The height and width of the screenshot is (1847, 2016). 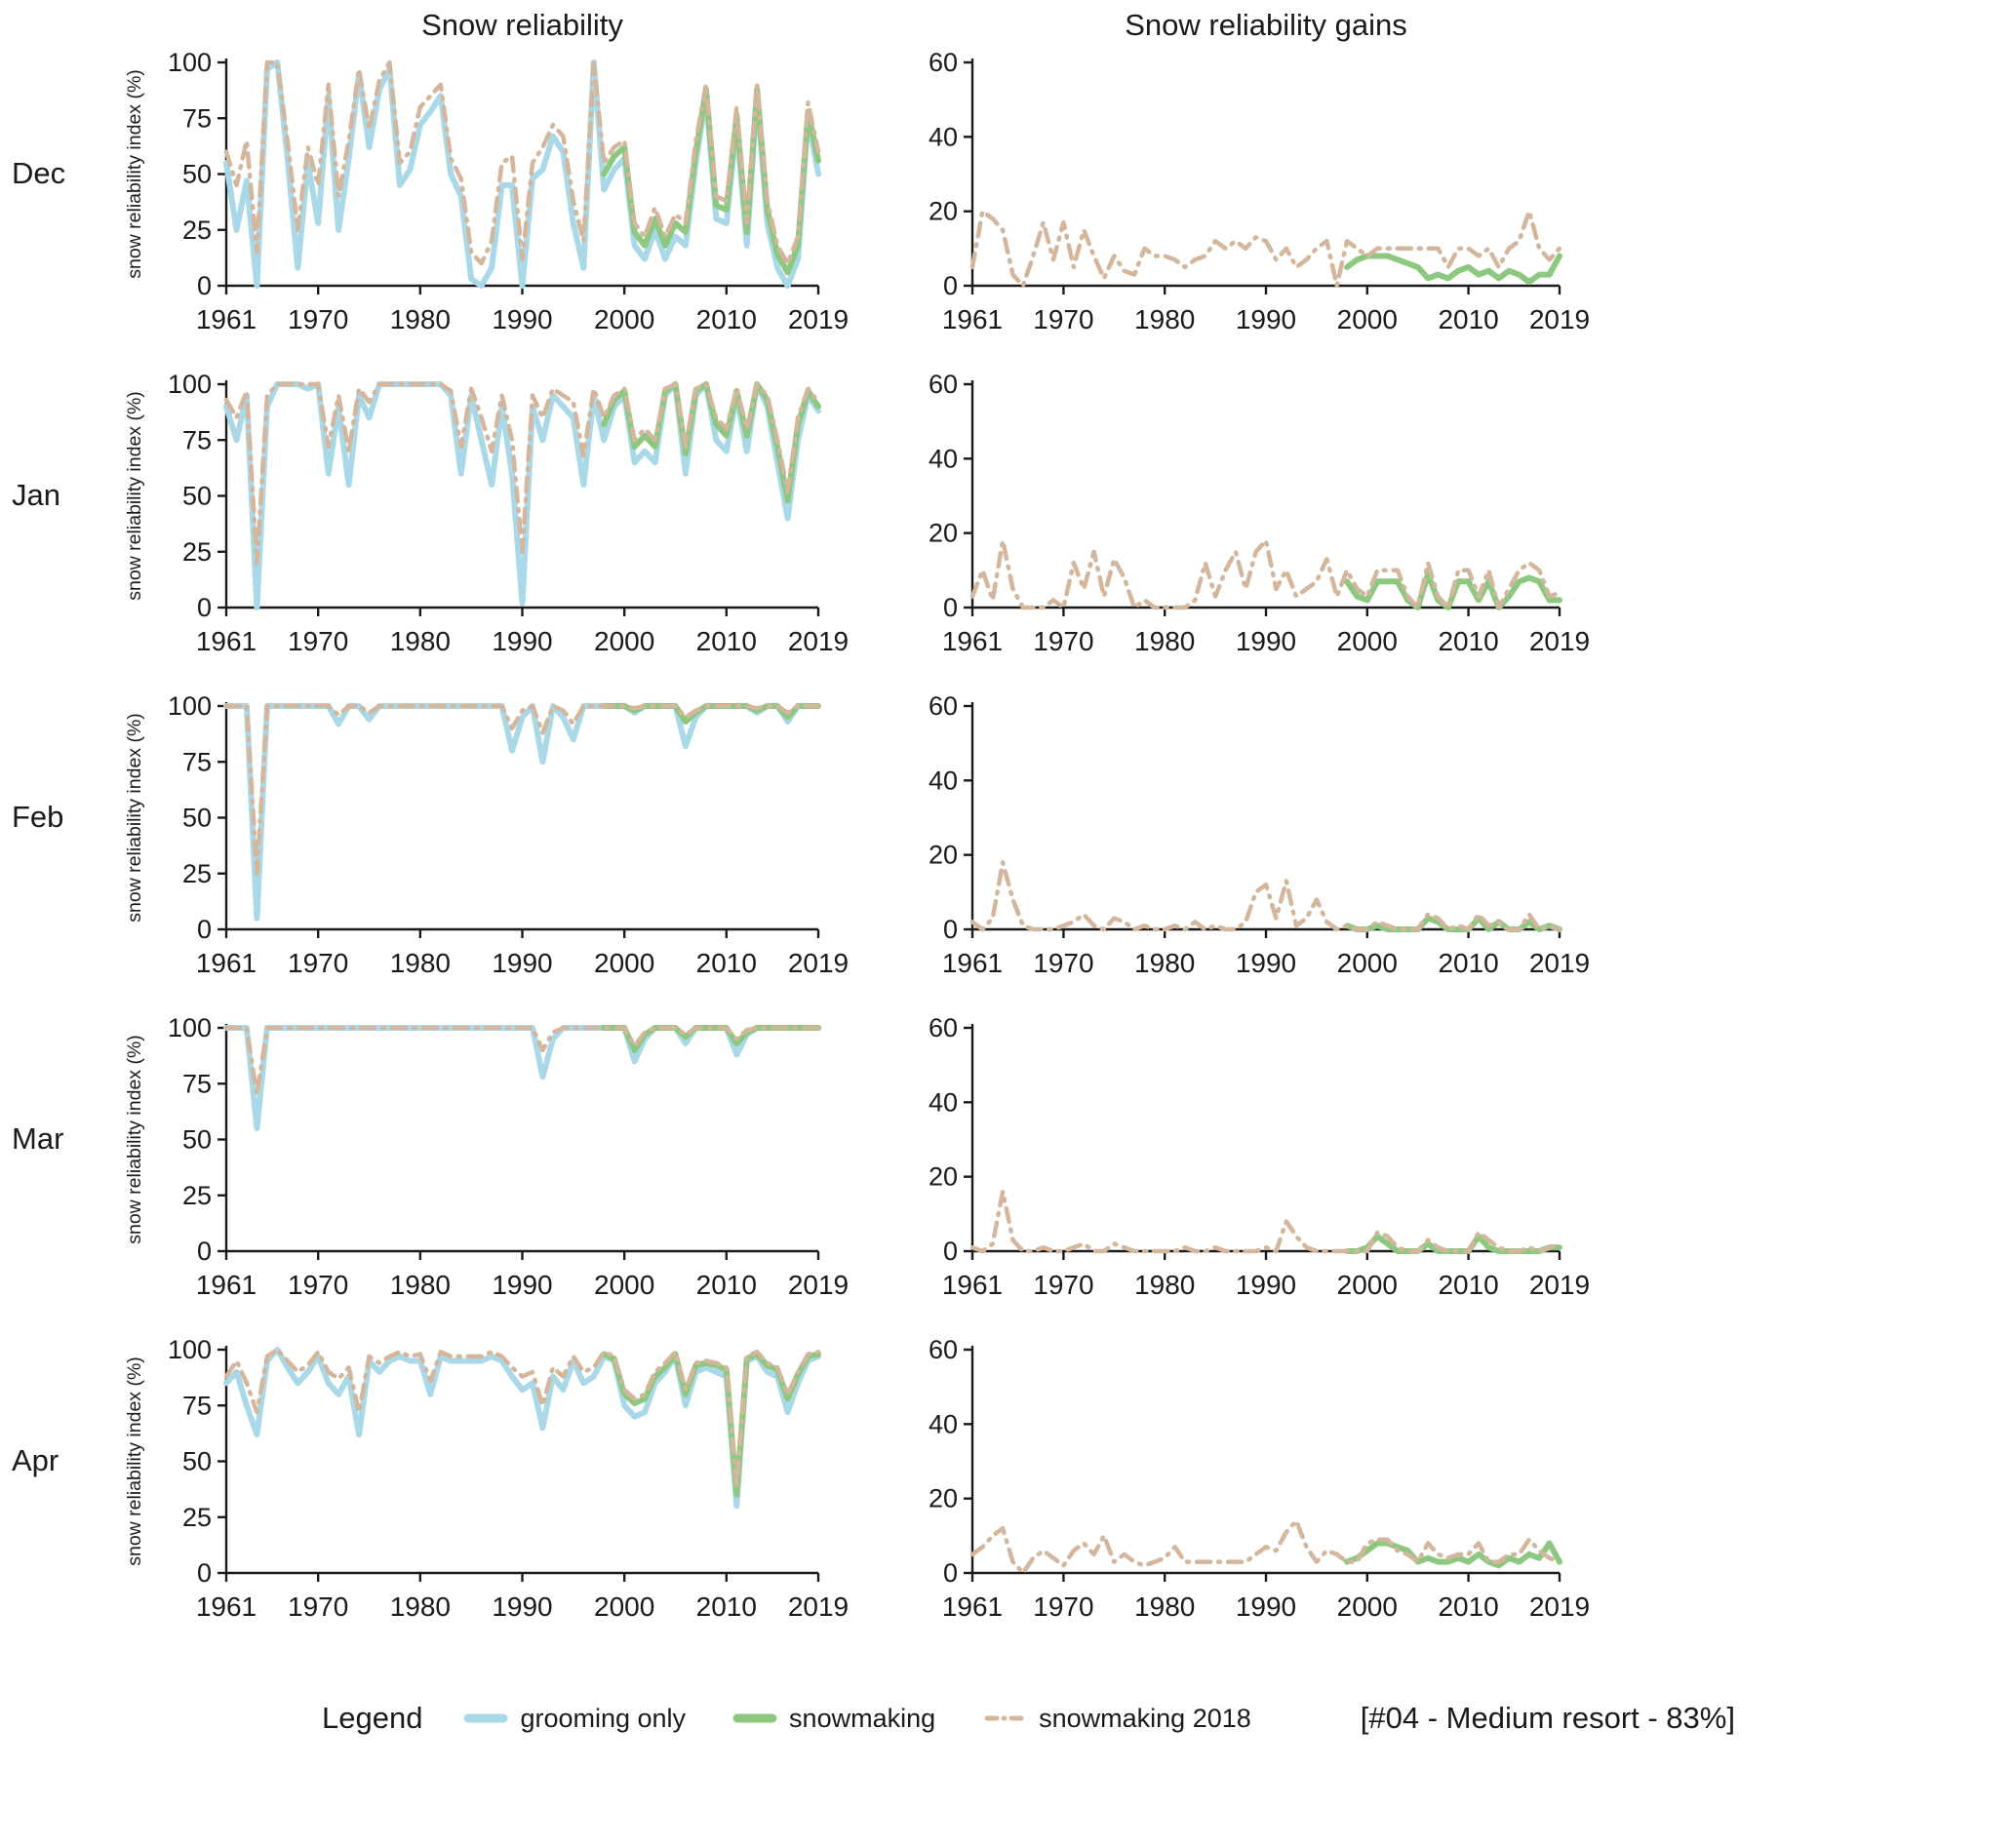 I want to click on month-label: Dec, so click(x=39, y=173).